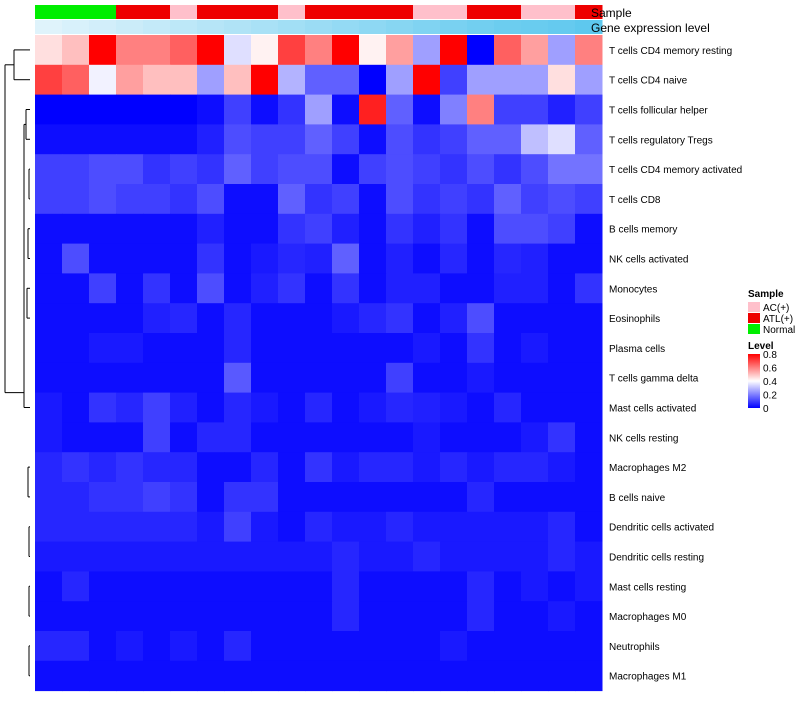 The width and height of the screenshot is (800, 705). I want to click on row-label: NK cells activated, so click(648, 260).